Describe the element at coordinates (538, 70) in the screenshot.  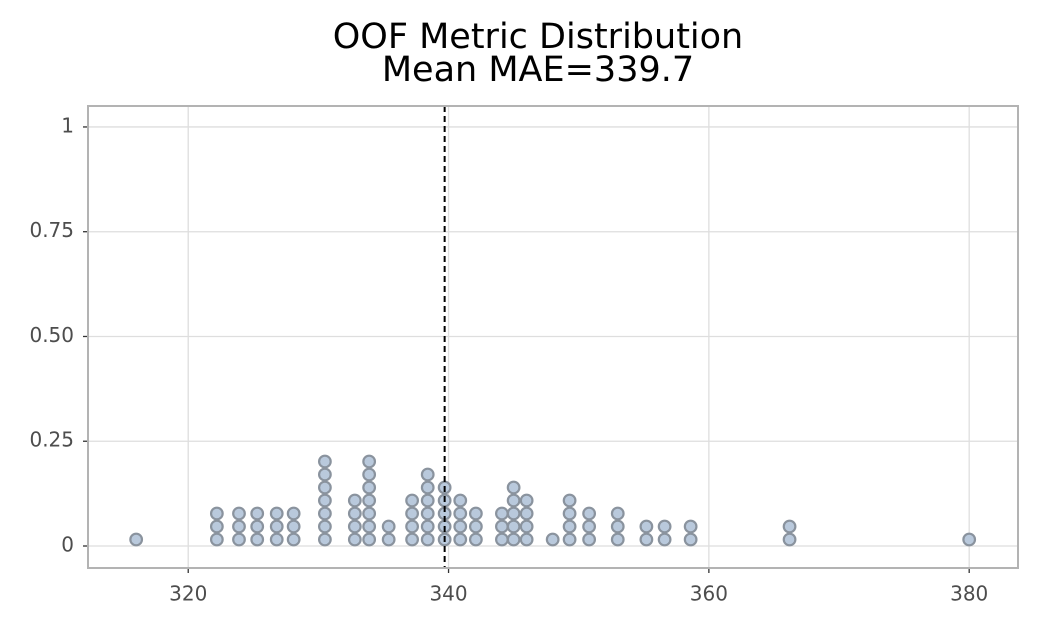
I see `chart-subtitle: Mean MAE=339.7` at that location.